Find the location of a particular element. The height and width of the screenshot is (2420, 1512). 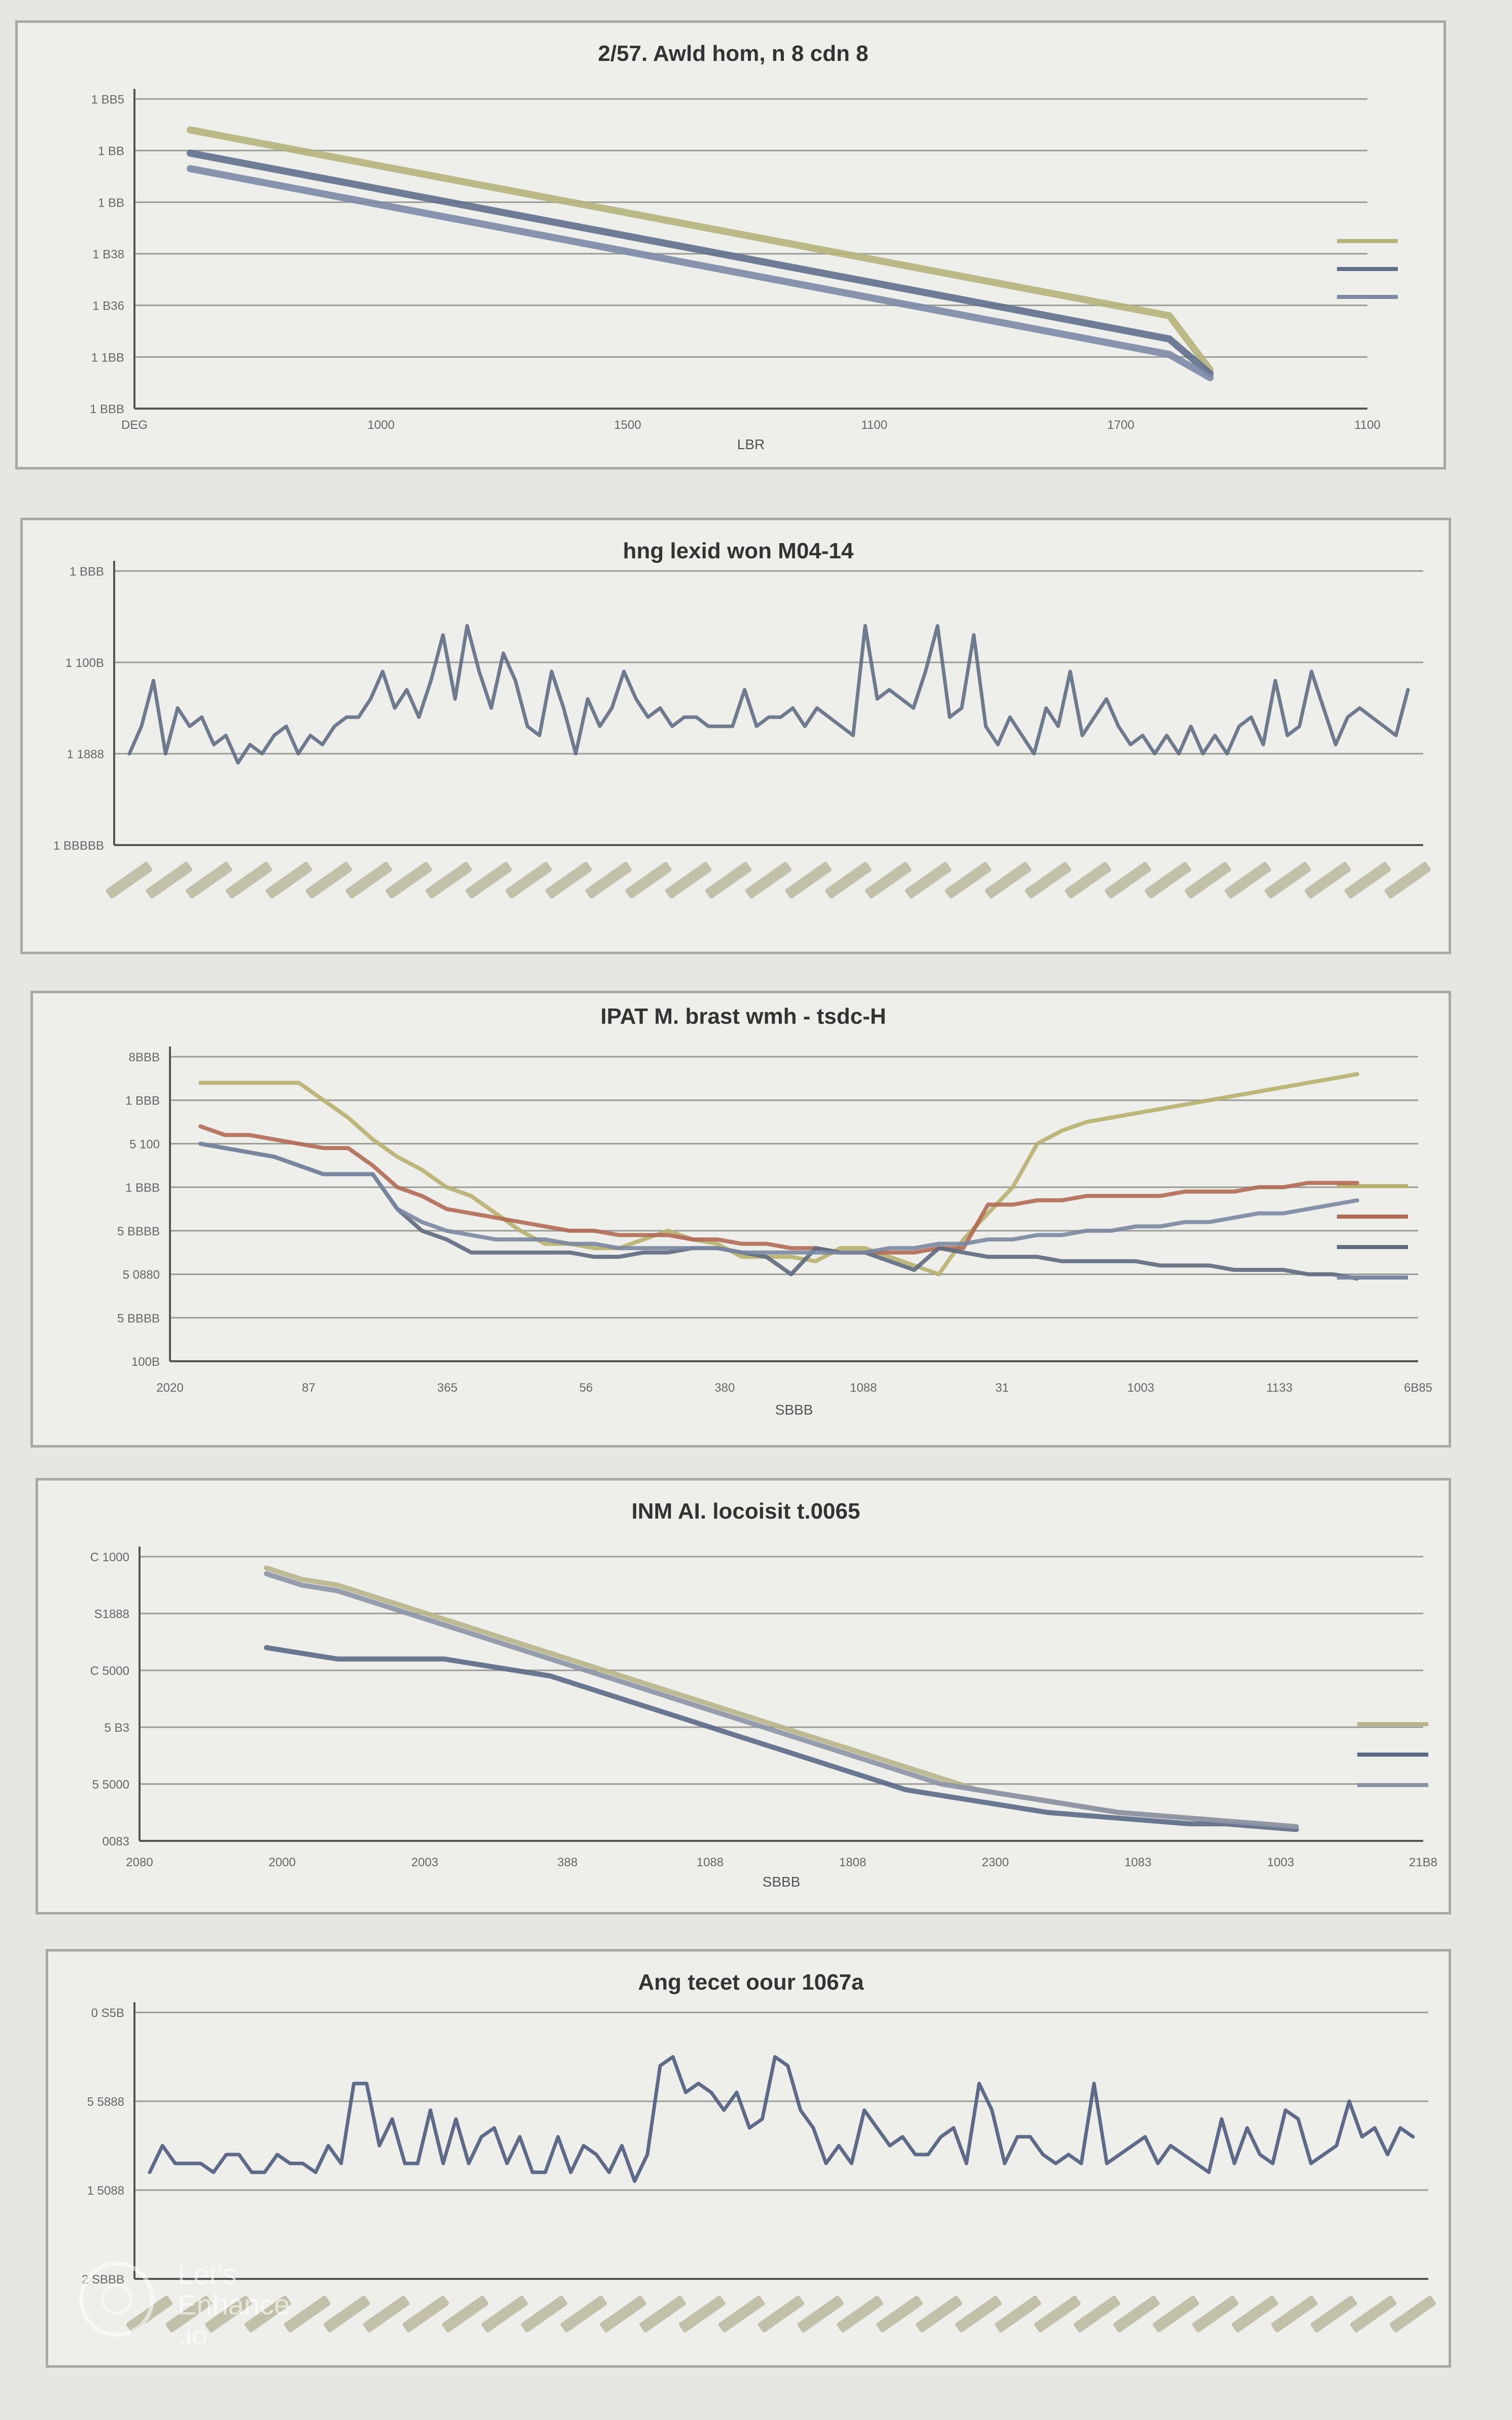

y-tick-label: 5 B3 is located at coordinates (117, 1728).